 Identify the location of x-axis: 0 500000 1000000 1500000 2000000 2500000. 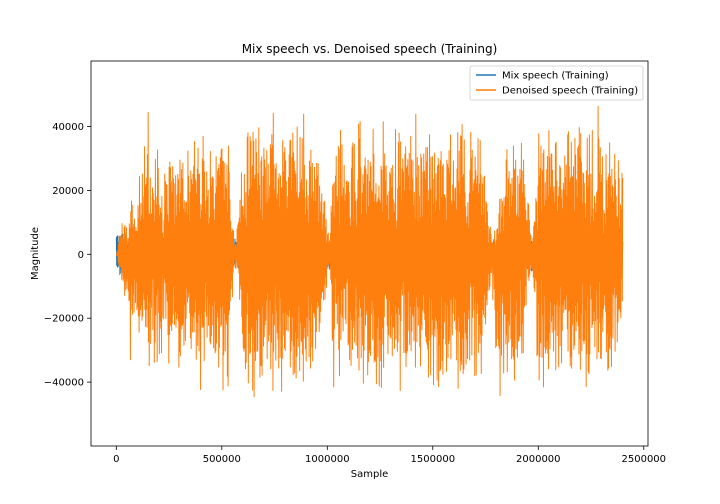
(389, 455).